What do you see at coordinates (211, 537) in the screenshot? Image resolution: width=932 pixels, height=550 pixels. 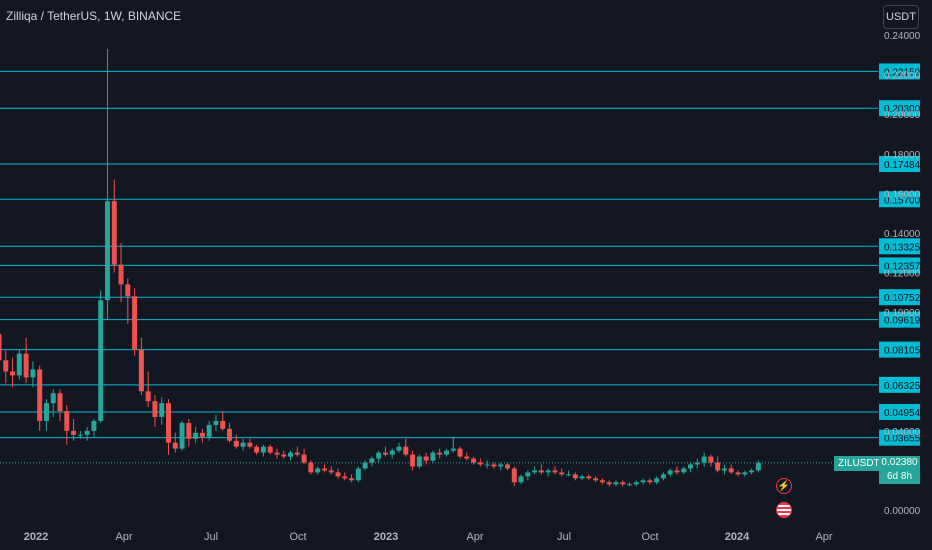 I see `x-tick-label: Jul` at bounding box center [211, 537].